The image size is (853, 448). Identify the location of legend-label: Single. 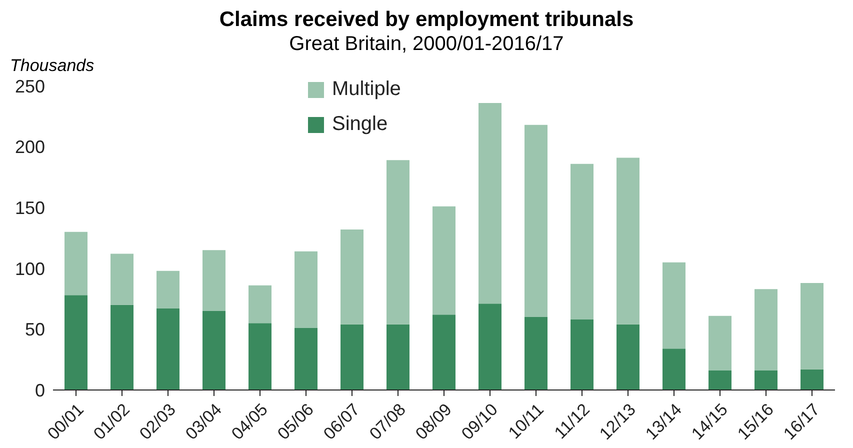
(360, 124).